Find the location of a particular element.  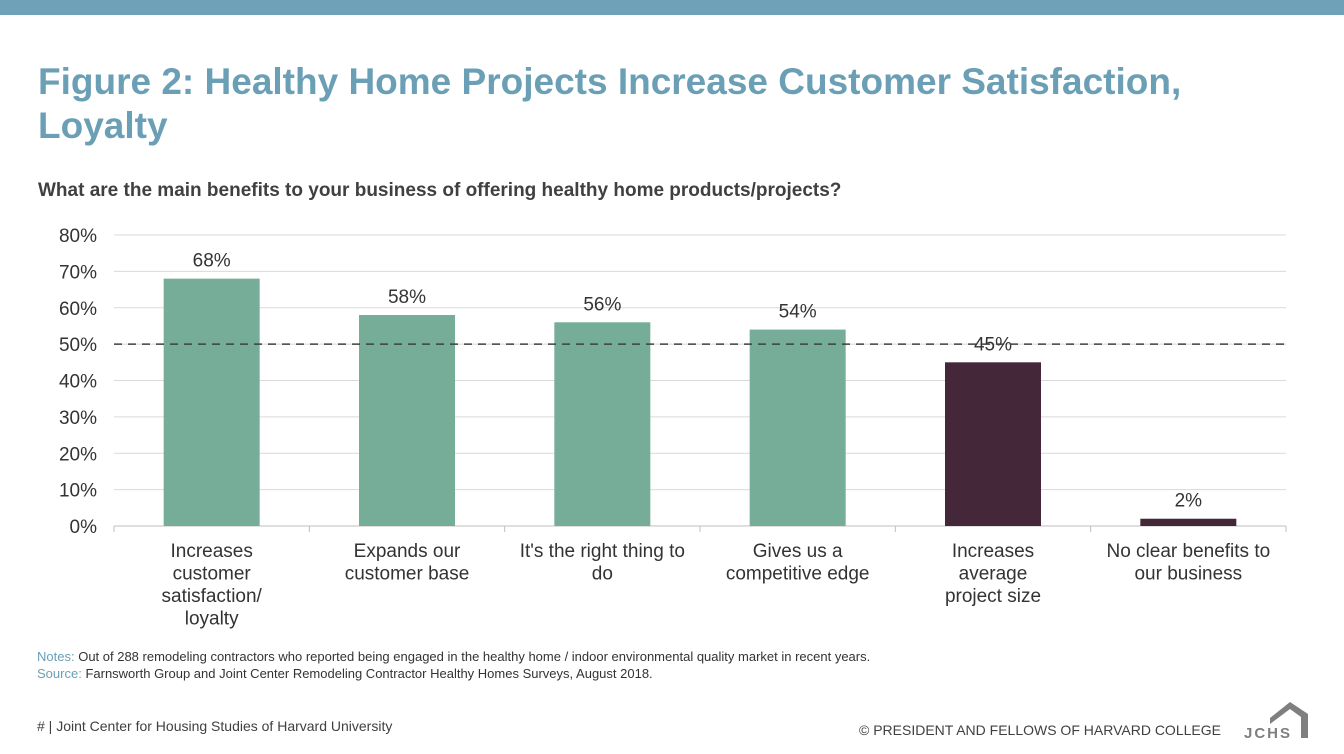

data-label: 56% is located at coordinates (602, 304).